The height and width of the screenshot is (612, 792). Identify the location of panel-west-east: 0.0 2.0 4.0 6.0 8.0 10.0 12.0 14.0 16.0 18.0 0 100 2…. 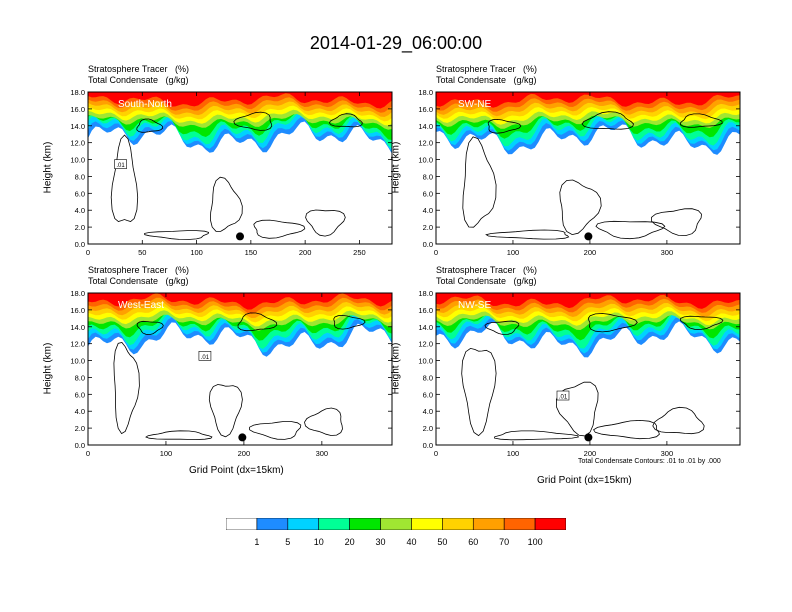
(231, 373).